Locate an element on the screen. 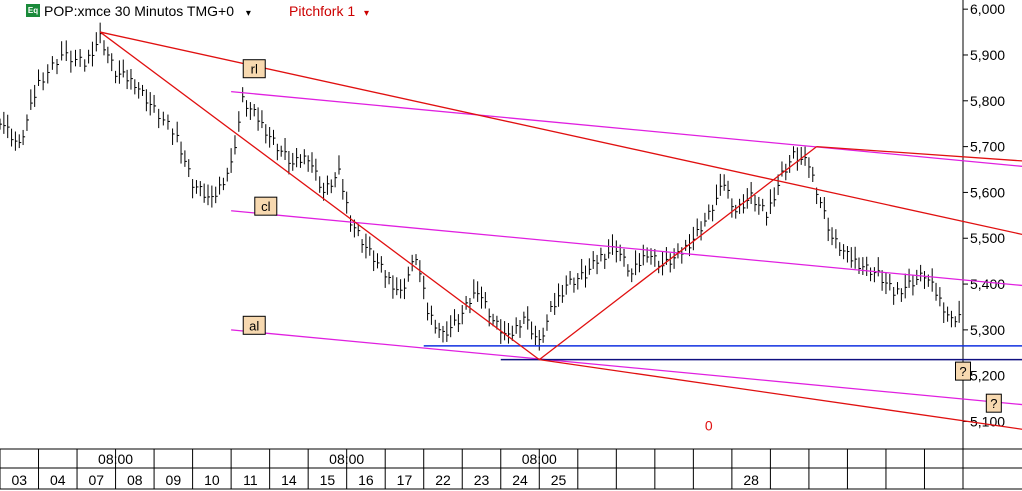  pitchfork-leg-bc is located at coordinates (678, 253).